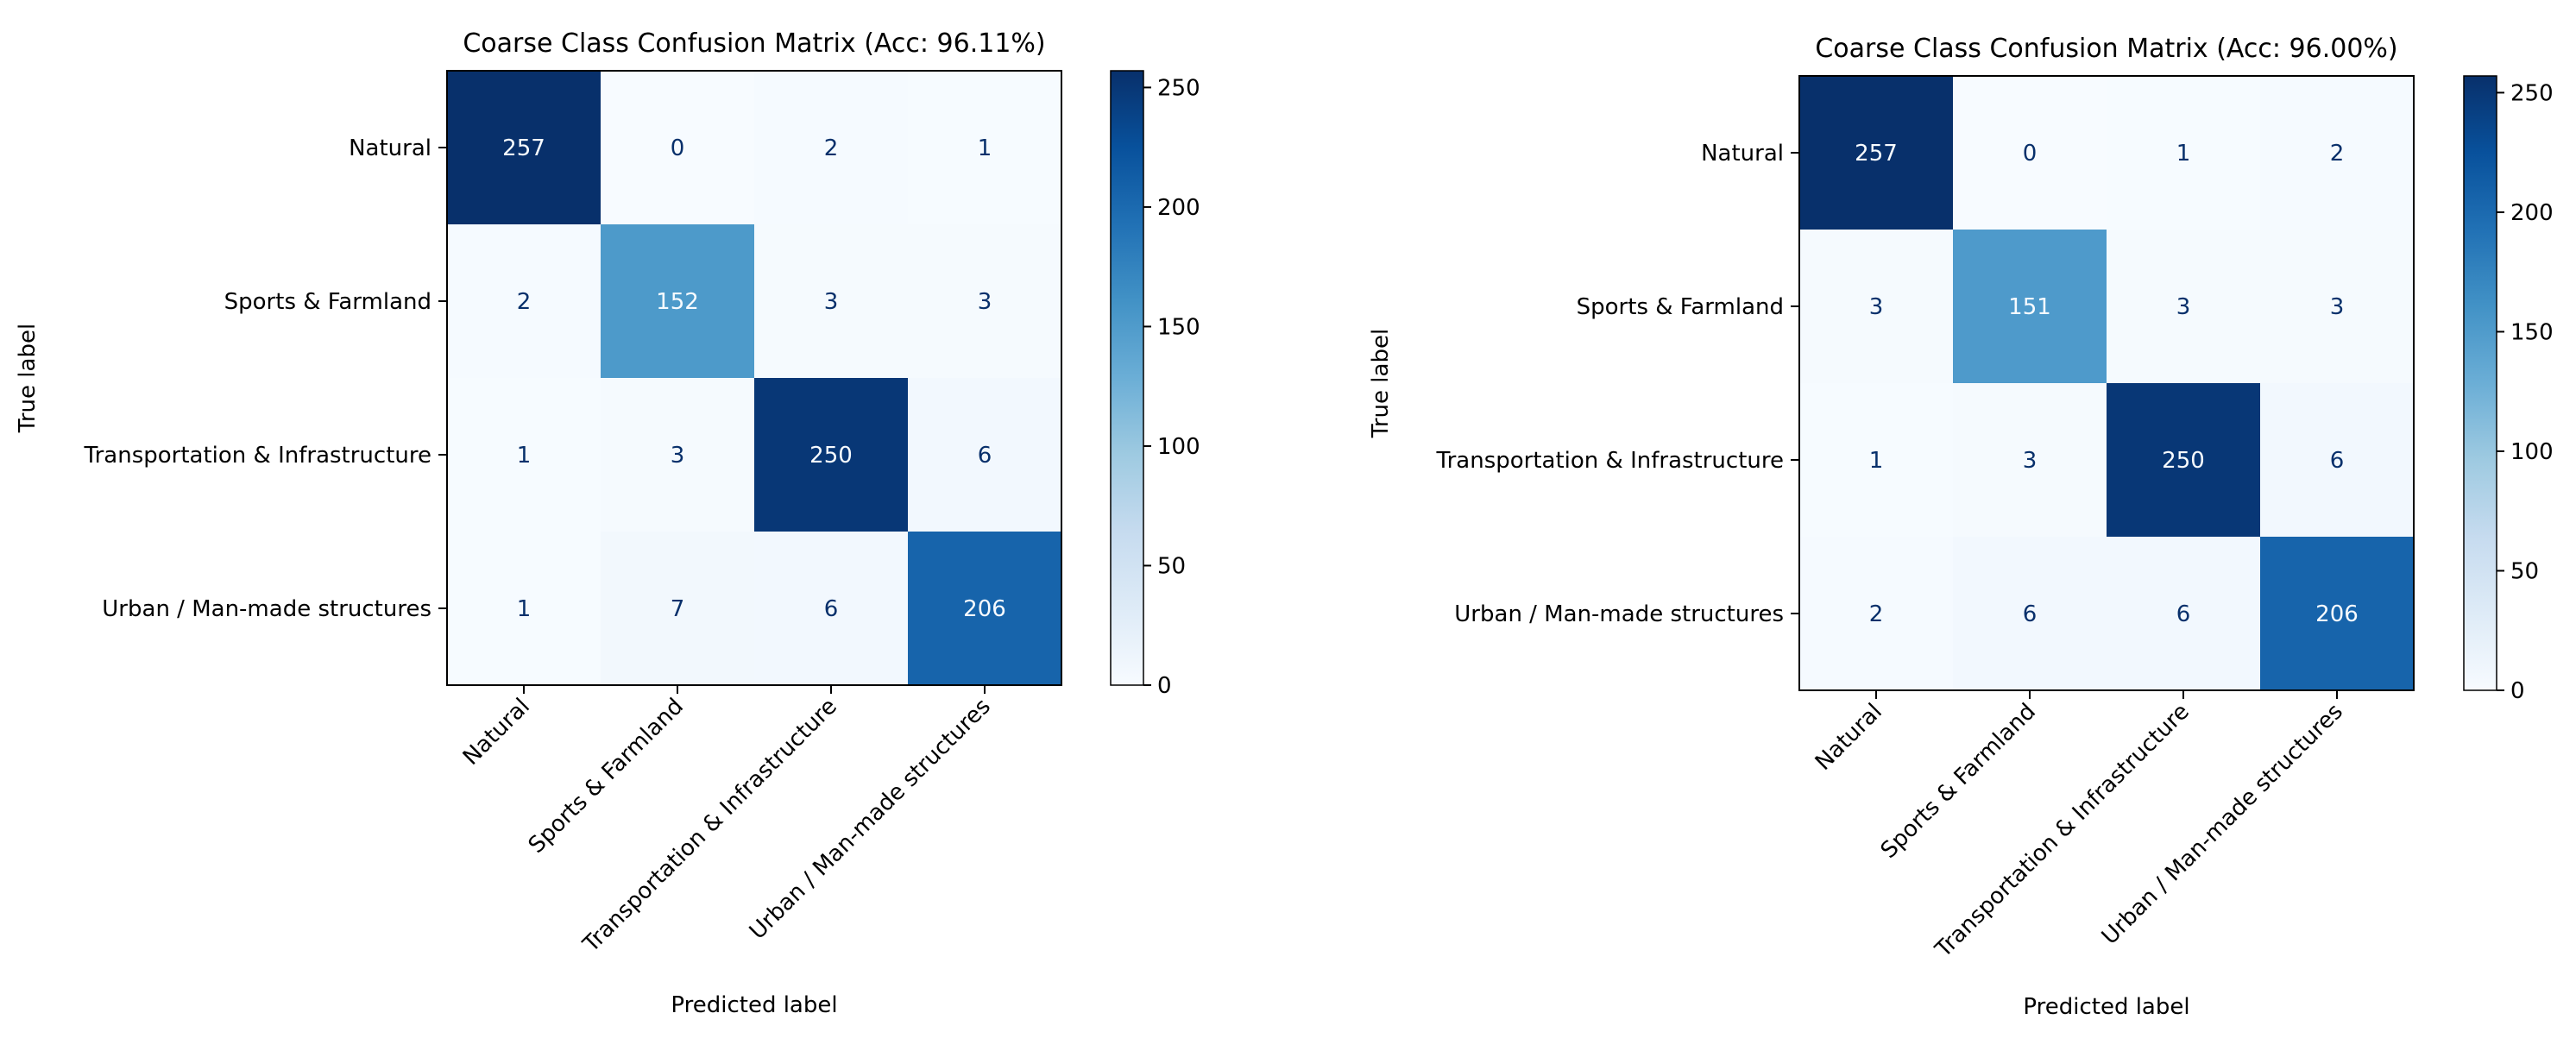 Image resolution: width=2576 pixels, height=1051 pixels. I want to click on p2-cell-value-r0-c0: 257, so click(1876, 154).